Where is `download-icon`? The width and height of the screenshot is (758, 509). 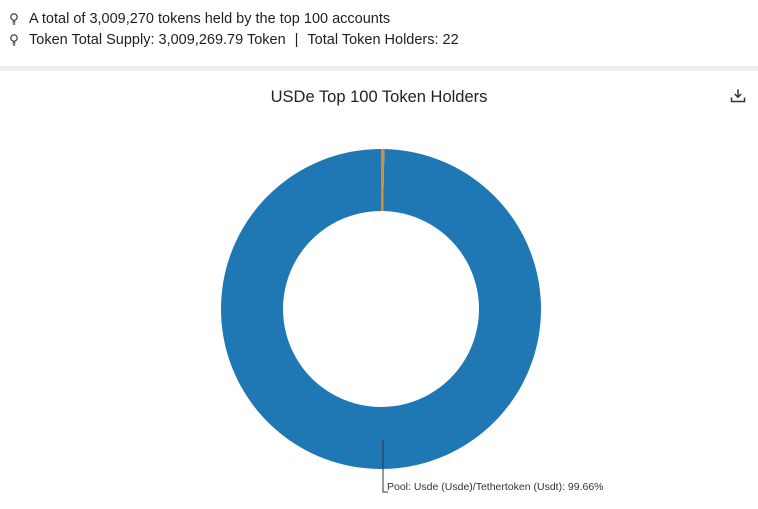
download-icon is located at coordinates (738, 96).